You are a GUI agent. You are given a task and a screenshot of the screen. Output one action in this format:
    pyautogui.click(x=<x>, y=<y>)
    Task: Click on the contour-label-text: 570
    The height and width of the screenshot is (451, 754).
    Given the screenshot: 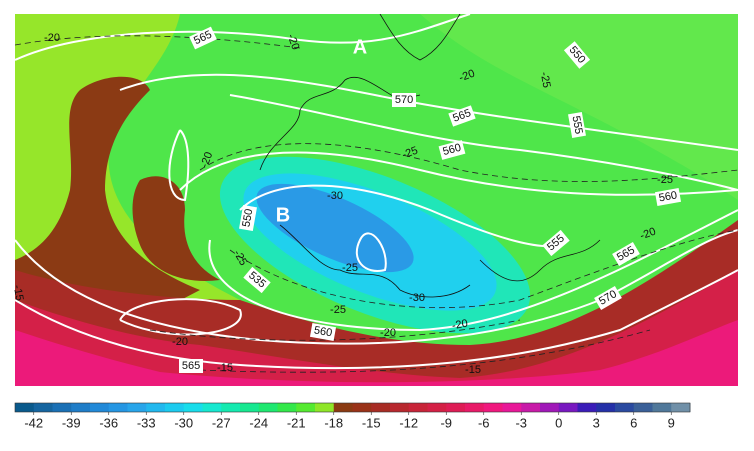 What is the action you would take?
    pyautogui.click(x=404, y=100)
    